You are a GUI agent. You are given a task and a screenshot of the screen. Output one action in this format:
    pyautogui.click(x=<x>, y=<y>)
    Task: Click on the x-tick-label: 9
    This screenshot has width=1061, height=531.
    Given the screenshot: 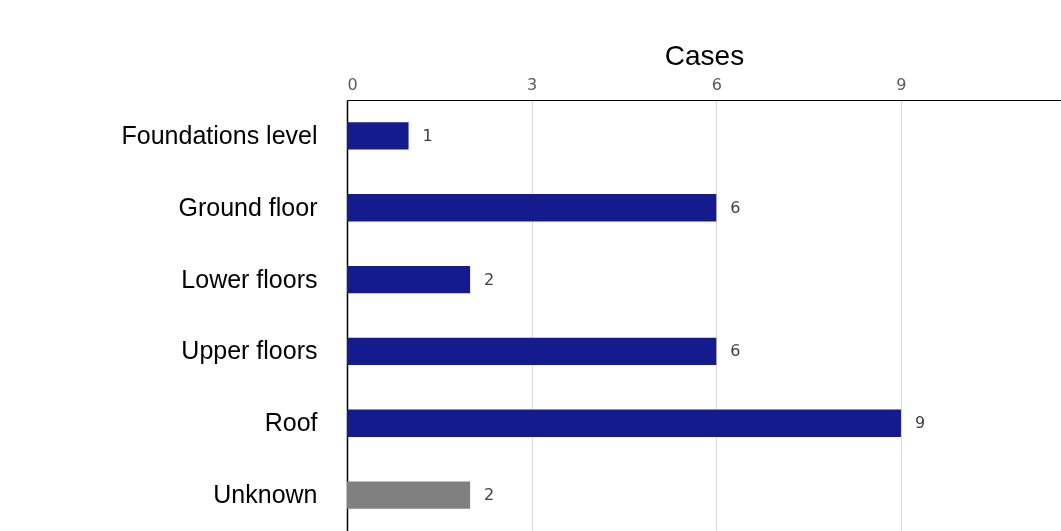 What is the action you would take?
    pyautogui.click(x=901, y=84)
    